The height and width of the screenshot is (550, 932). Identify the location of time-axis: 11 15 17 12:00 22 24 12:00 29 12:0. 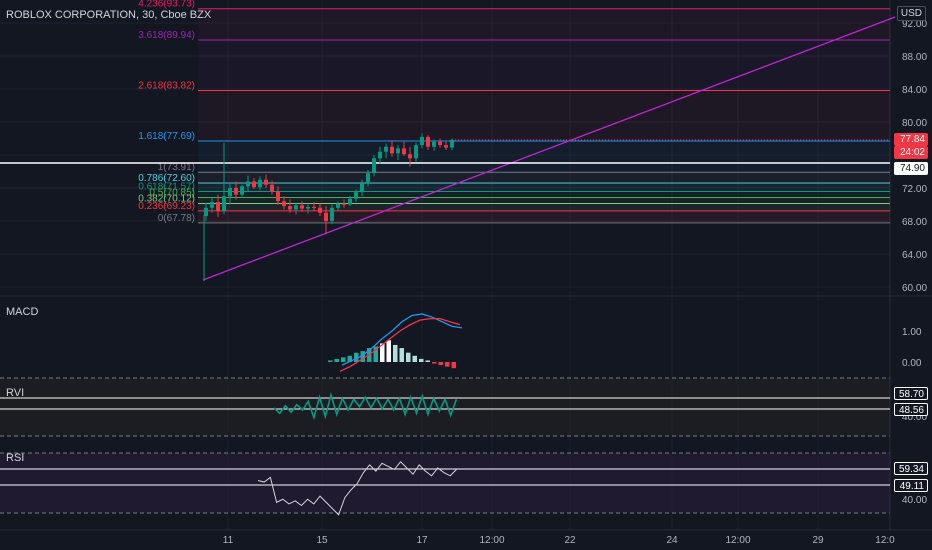
(466, 537).